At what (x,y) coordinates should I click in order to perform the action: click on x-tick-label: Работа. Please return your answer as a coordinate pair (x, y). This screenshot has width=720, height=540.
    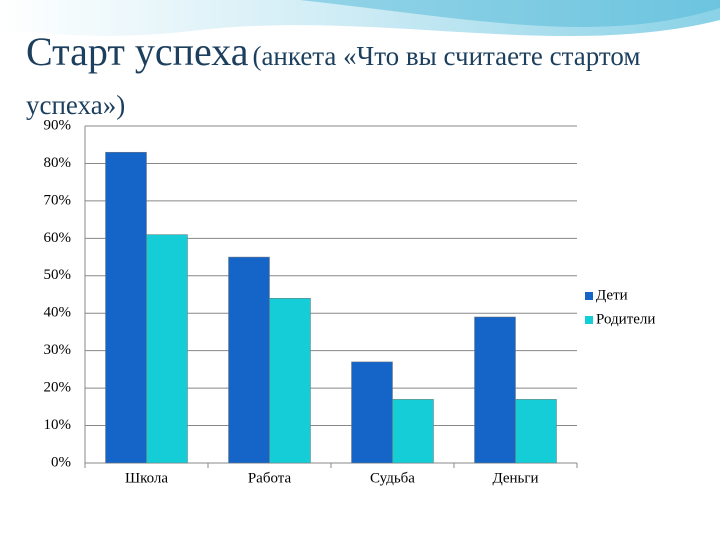
    Looking at the image, I should click on (270, 478).